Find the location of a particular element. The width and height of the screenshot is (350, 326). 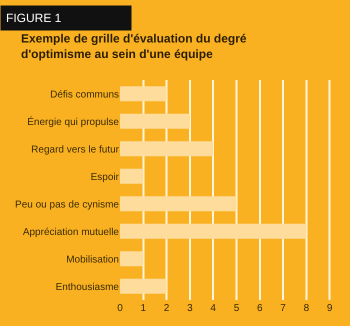

y-tick-label: Regard vers le futur is located at coordinates (75, 150).